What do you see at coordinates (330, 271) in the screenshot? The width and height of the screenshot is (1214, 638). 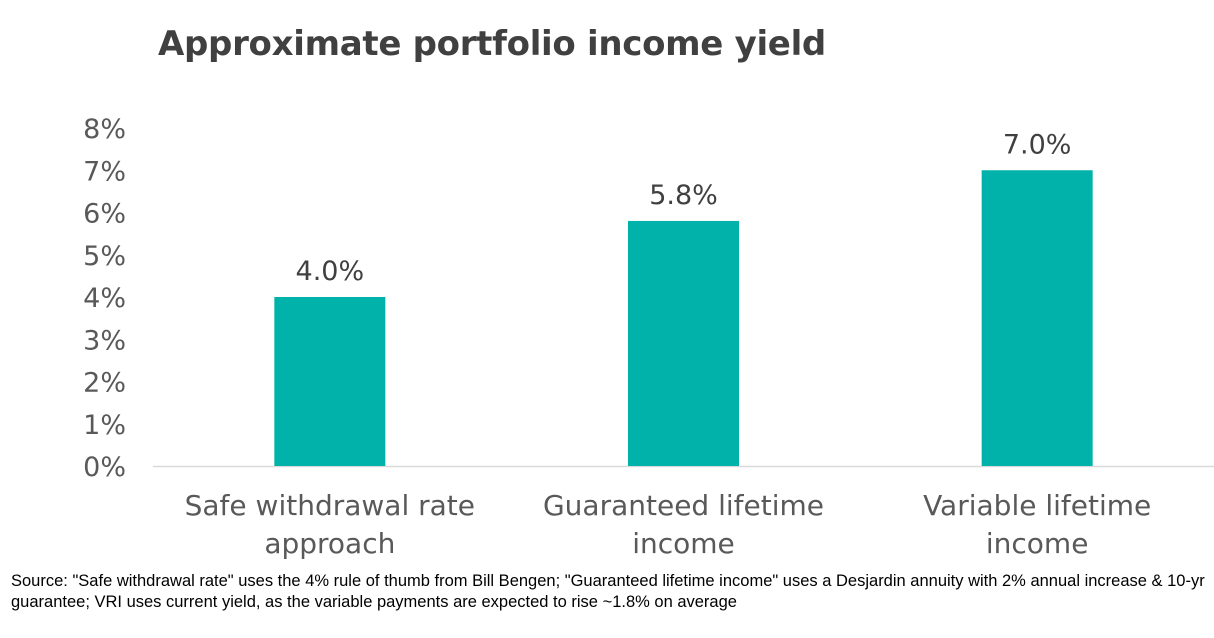 I see `data-label: 4.0%` at bounding box center [330, 271].